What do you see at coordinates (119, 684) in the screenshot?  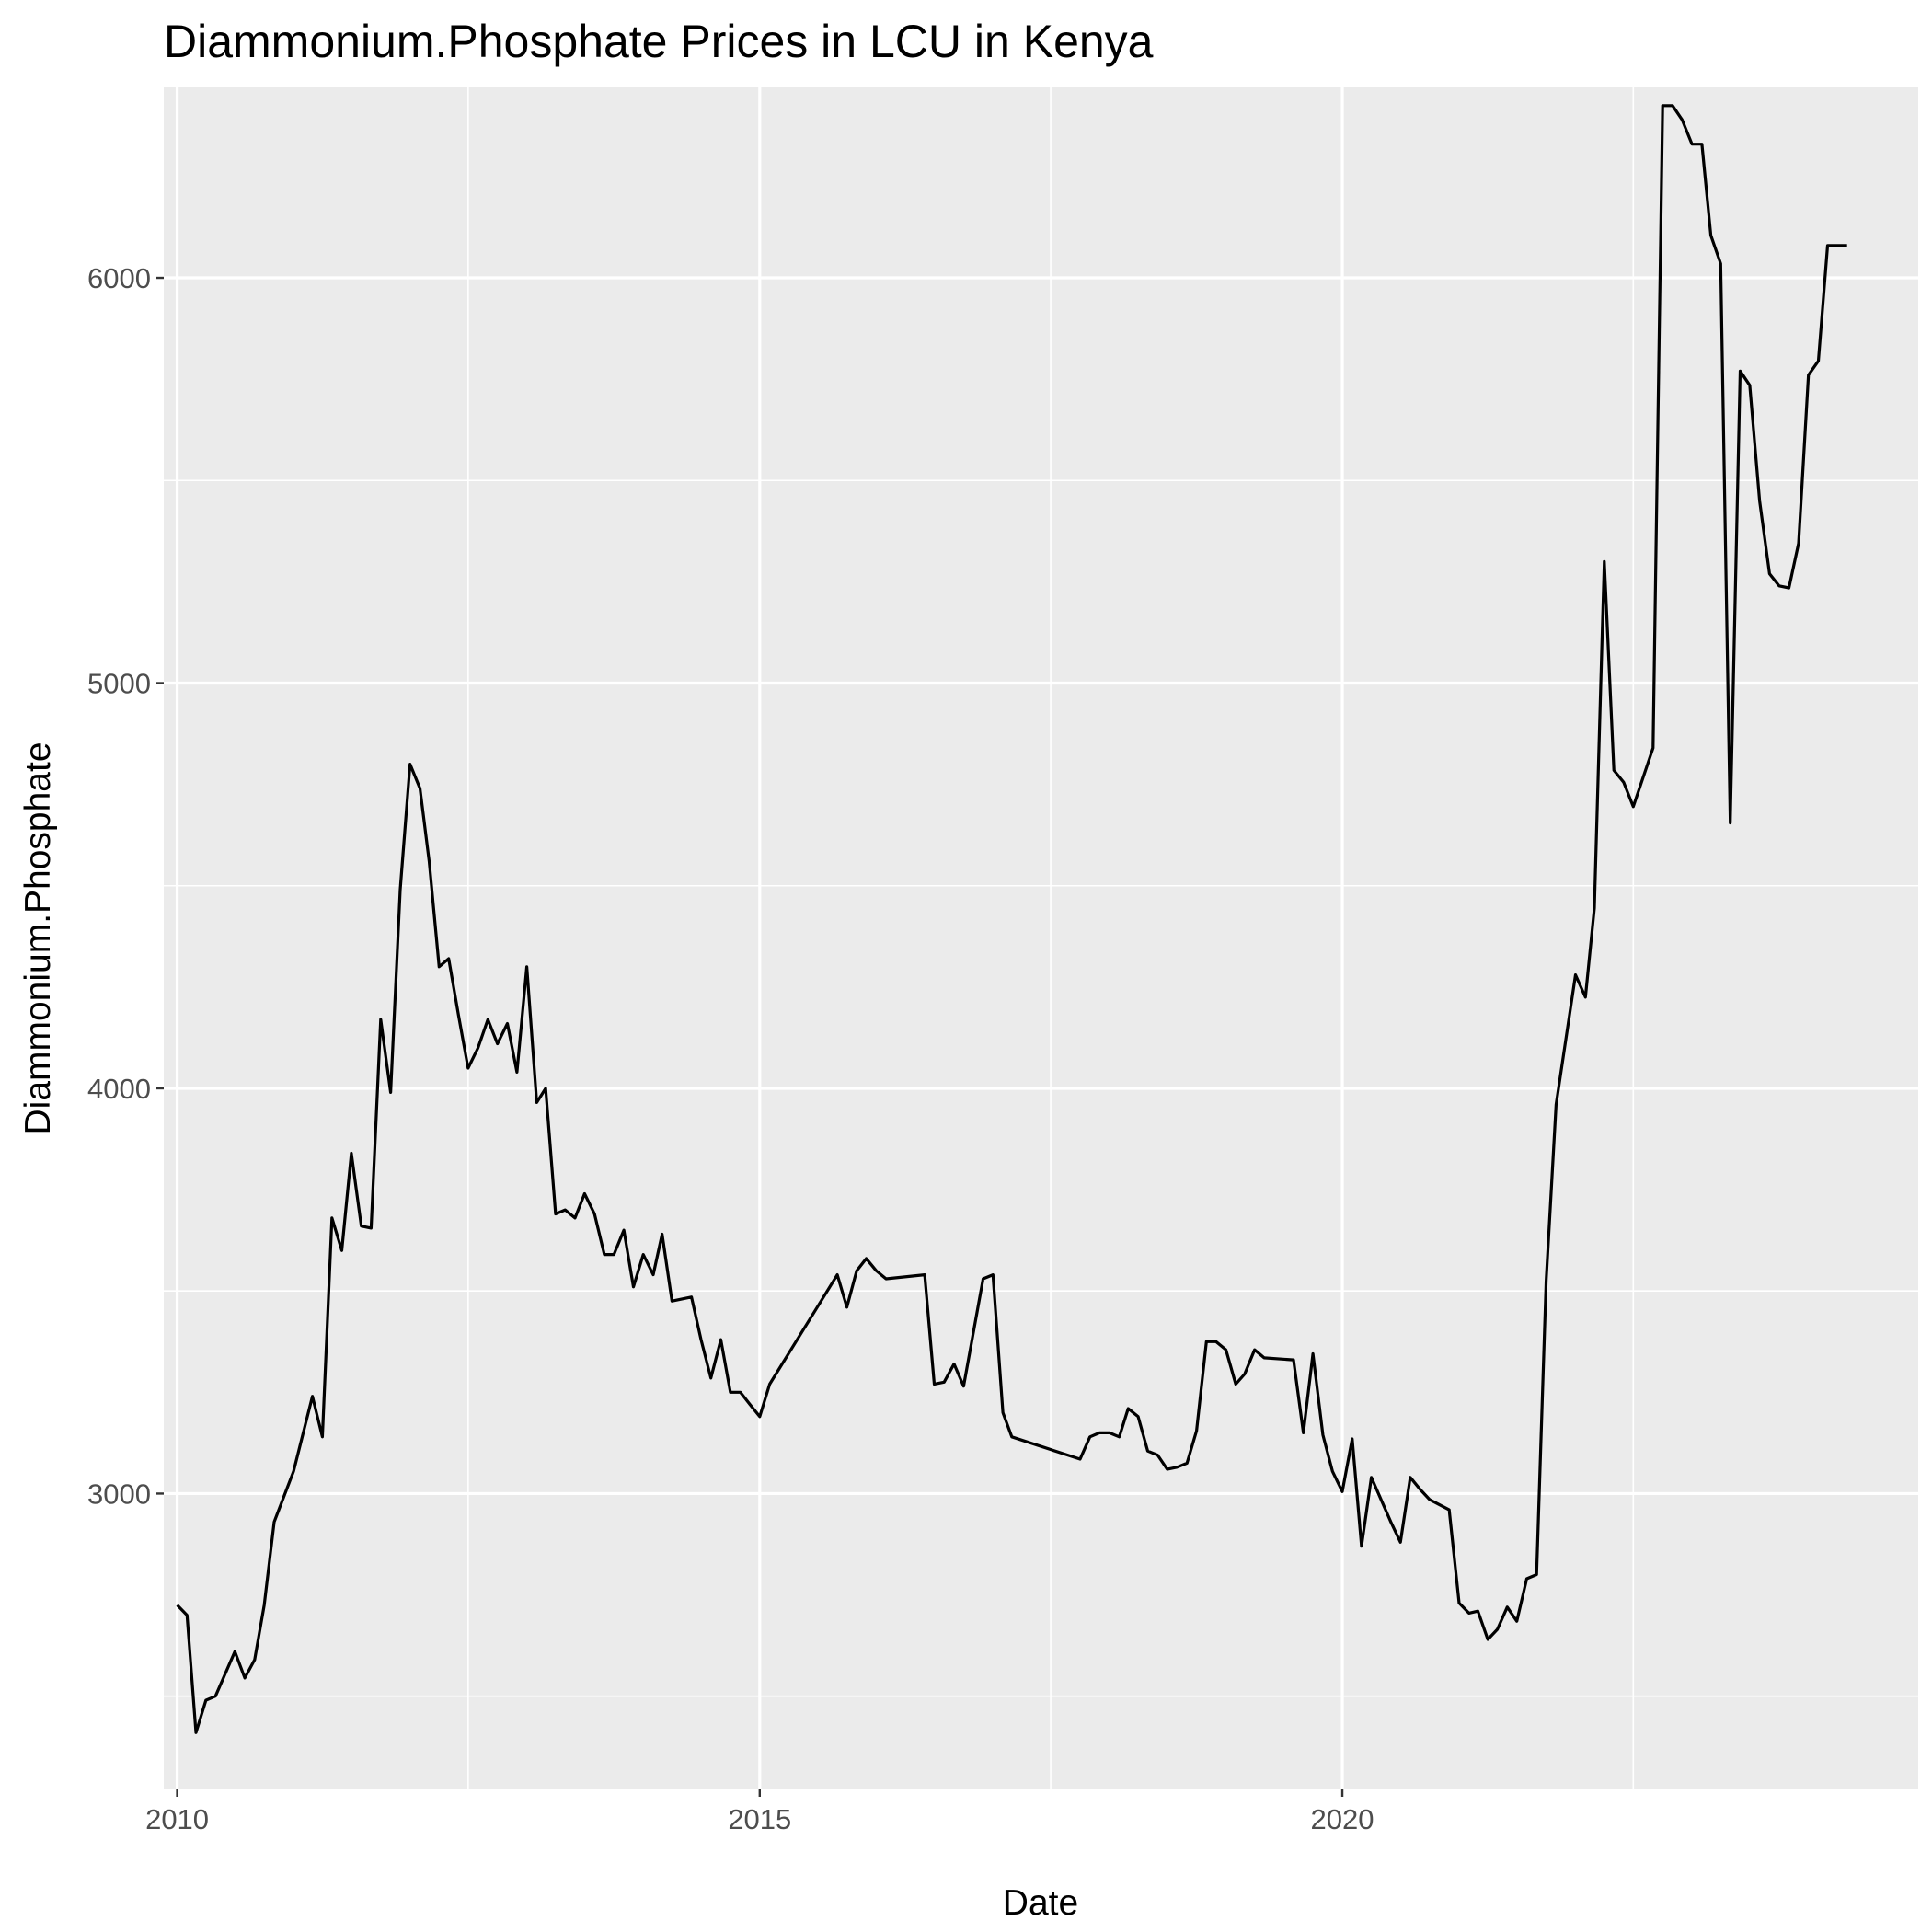 I see `y-tick-label: 5000` at bounding box center [119, 684].